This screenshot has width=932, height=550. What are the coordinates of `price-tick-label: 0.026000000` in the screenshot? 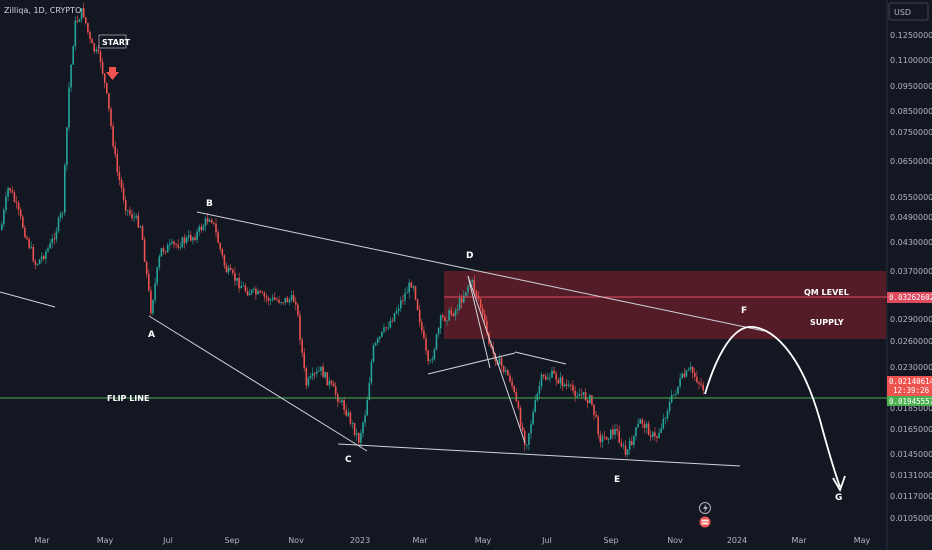 It's located at (911, 341).